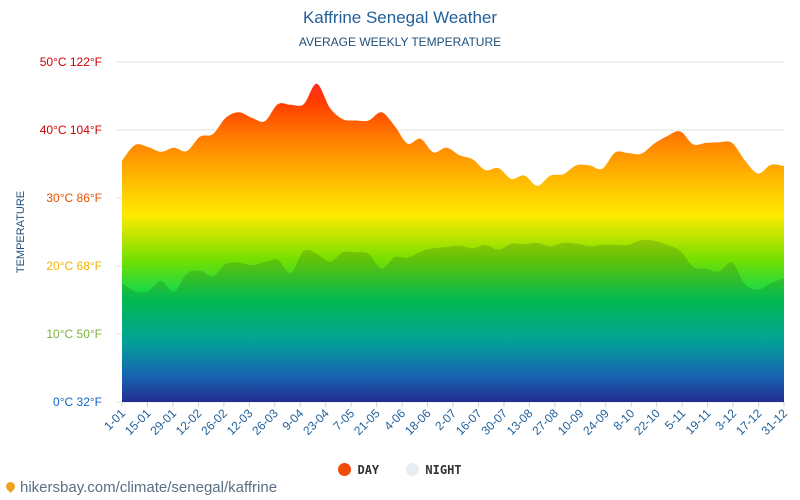  Describe the element at coordinates (358, 470) in the screenshot. I see `legend-item-day: DAY` at that location.